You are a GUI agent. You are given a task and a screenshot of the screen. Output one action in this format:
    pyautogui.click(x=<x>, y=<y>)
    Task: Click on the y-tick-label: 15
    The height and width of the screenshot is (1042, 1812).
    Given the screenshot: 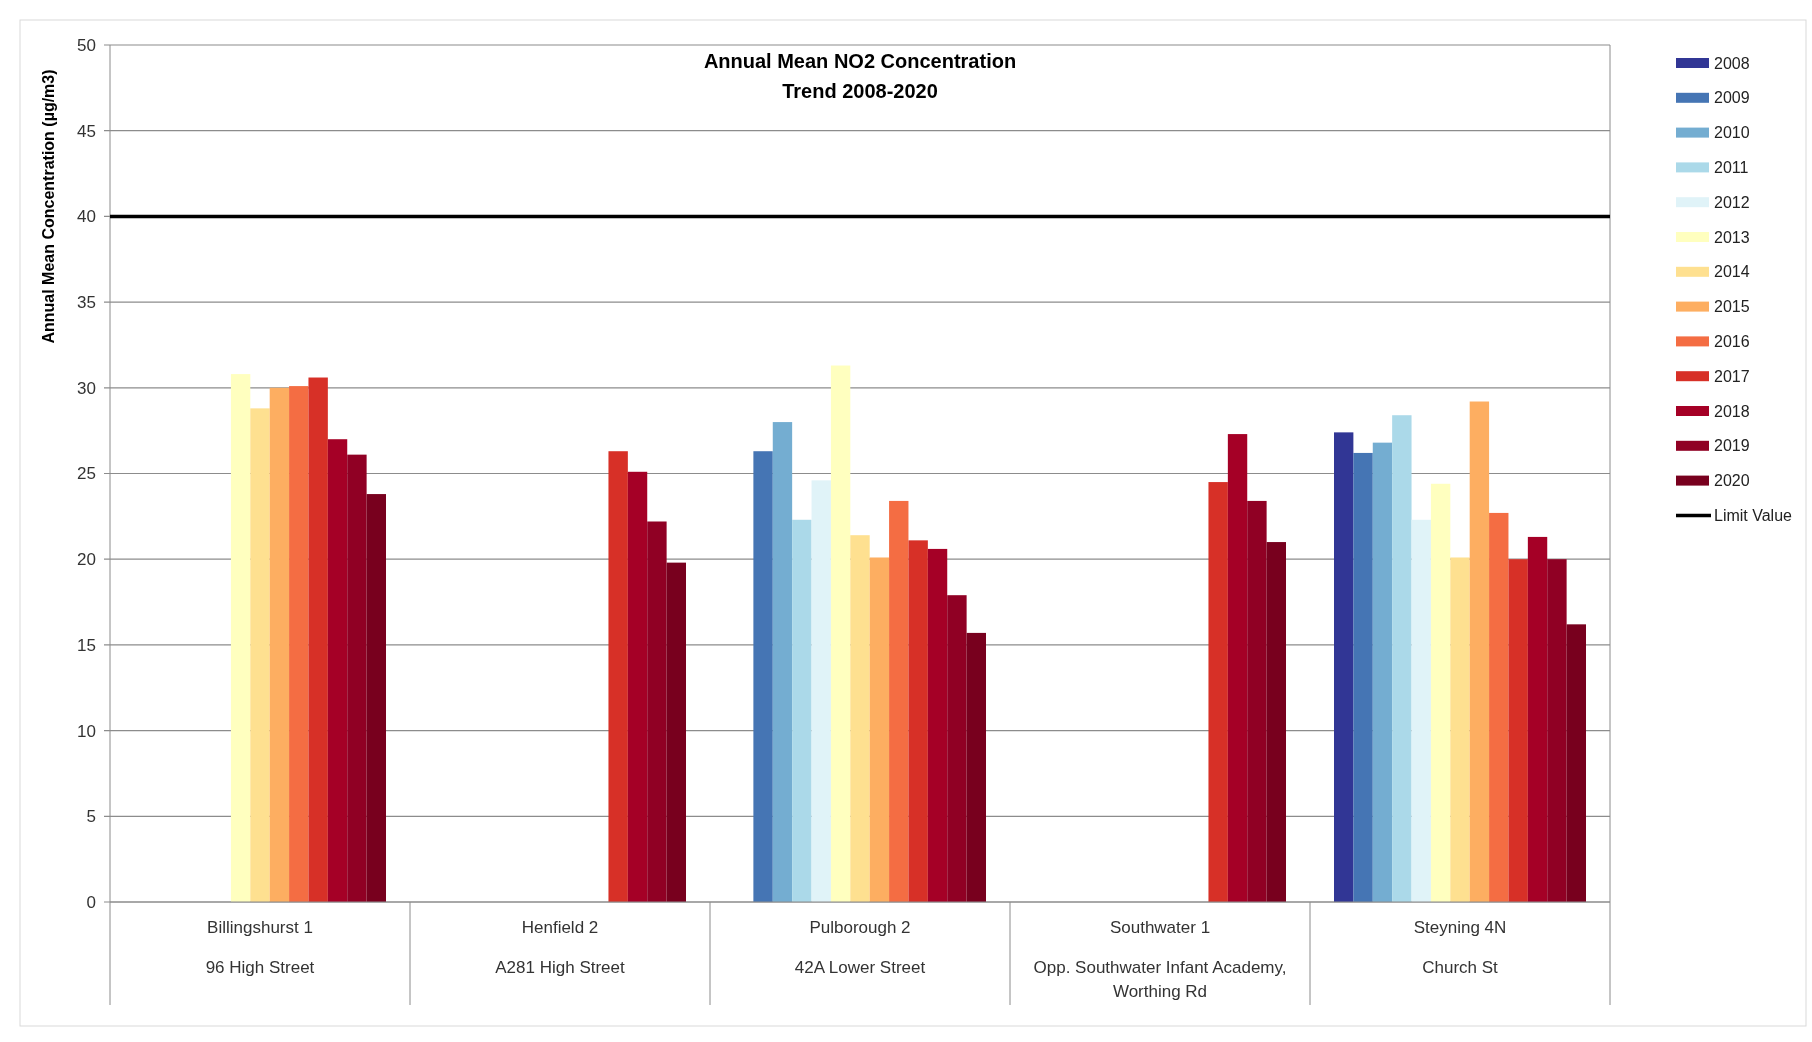 What is the action you would take?
    pyautogui.click(x=86, y=645)
    